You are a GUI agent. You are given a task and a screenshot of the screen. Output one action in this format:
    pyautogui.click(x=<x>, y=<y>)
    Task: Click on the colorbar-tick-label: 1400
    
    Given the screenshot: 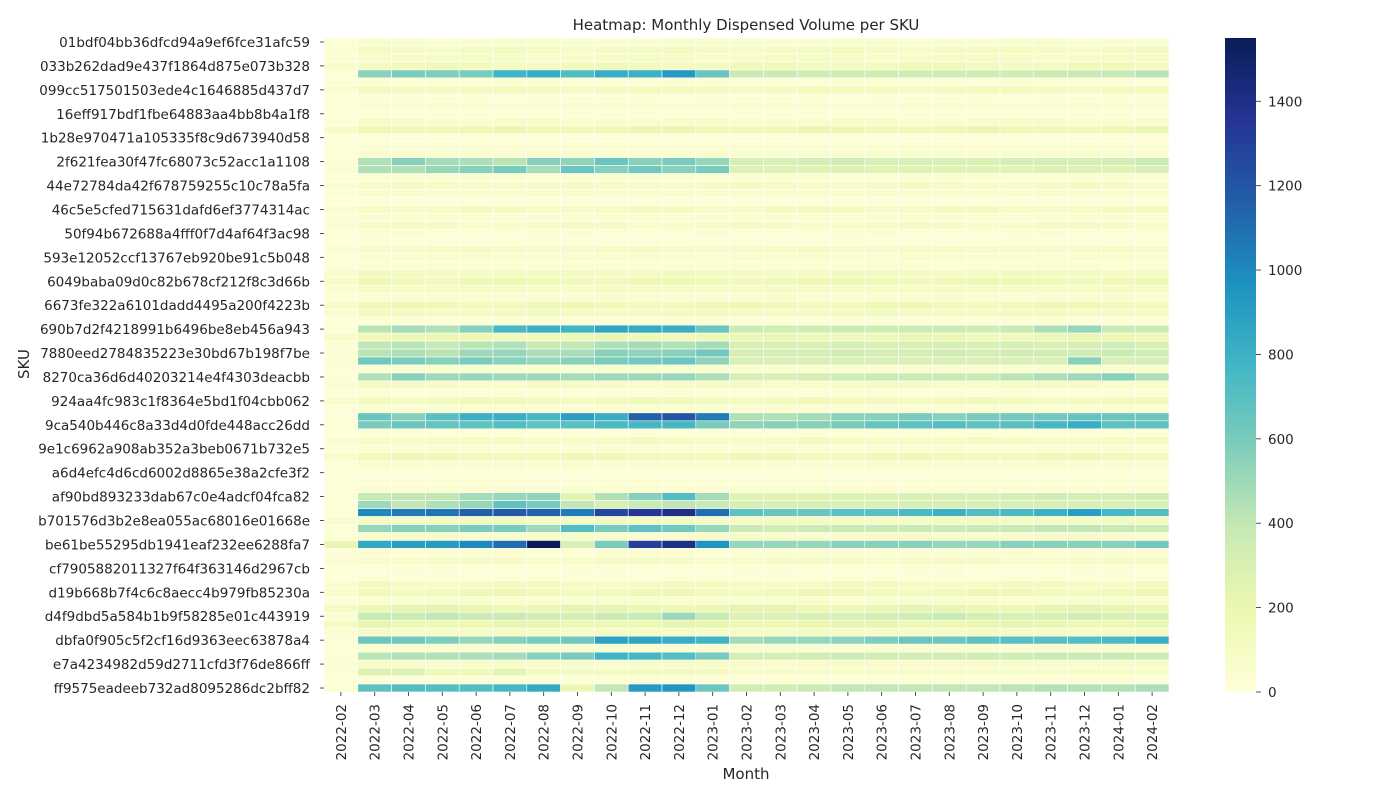 What is the action you would take?
    pyautogui.click(x=1285, y=102)
    